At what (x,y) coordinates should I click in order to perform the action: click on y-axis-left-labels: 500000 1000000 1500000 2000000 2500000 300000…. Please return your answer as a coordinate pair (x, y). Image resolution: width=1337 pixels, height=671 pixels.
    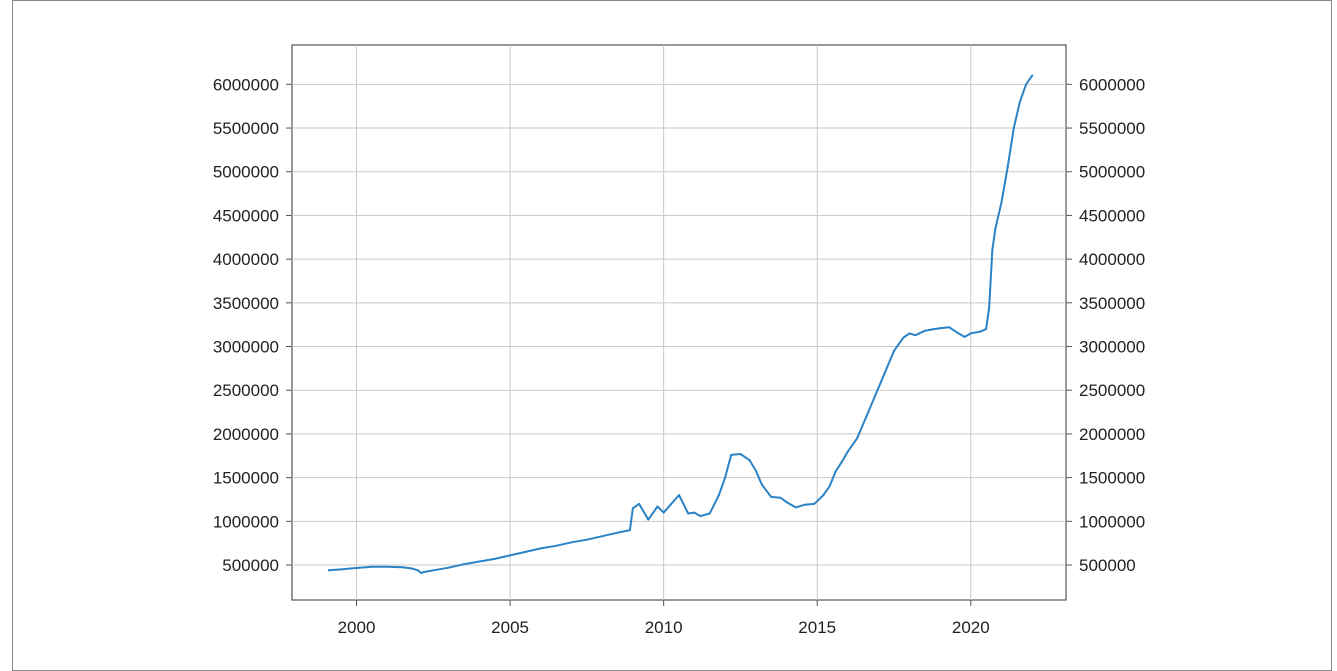
    Looking at the image, I should click on (246, 325).